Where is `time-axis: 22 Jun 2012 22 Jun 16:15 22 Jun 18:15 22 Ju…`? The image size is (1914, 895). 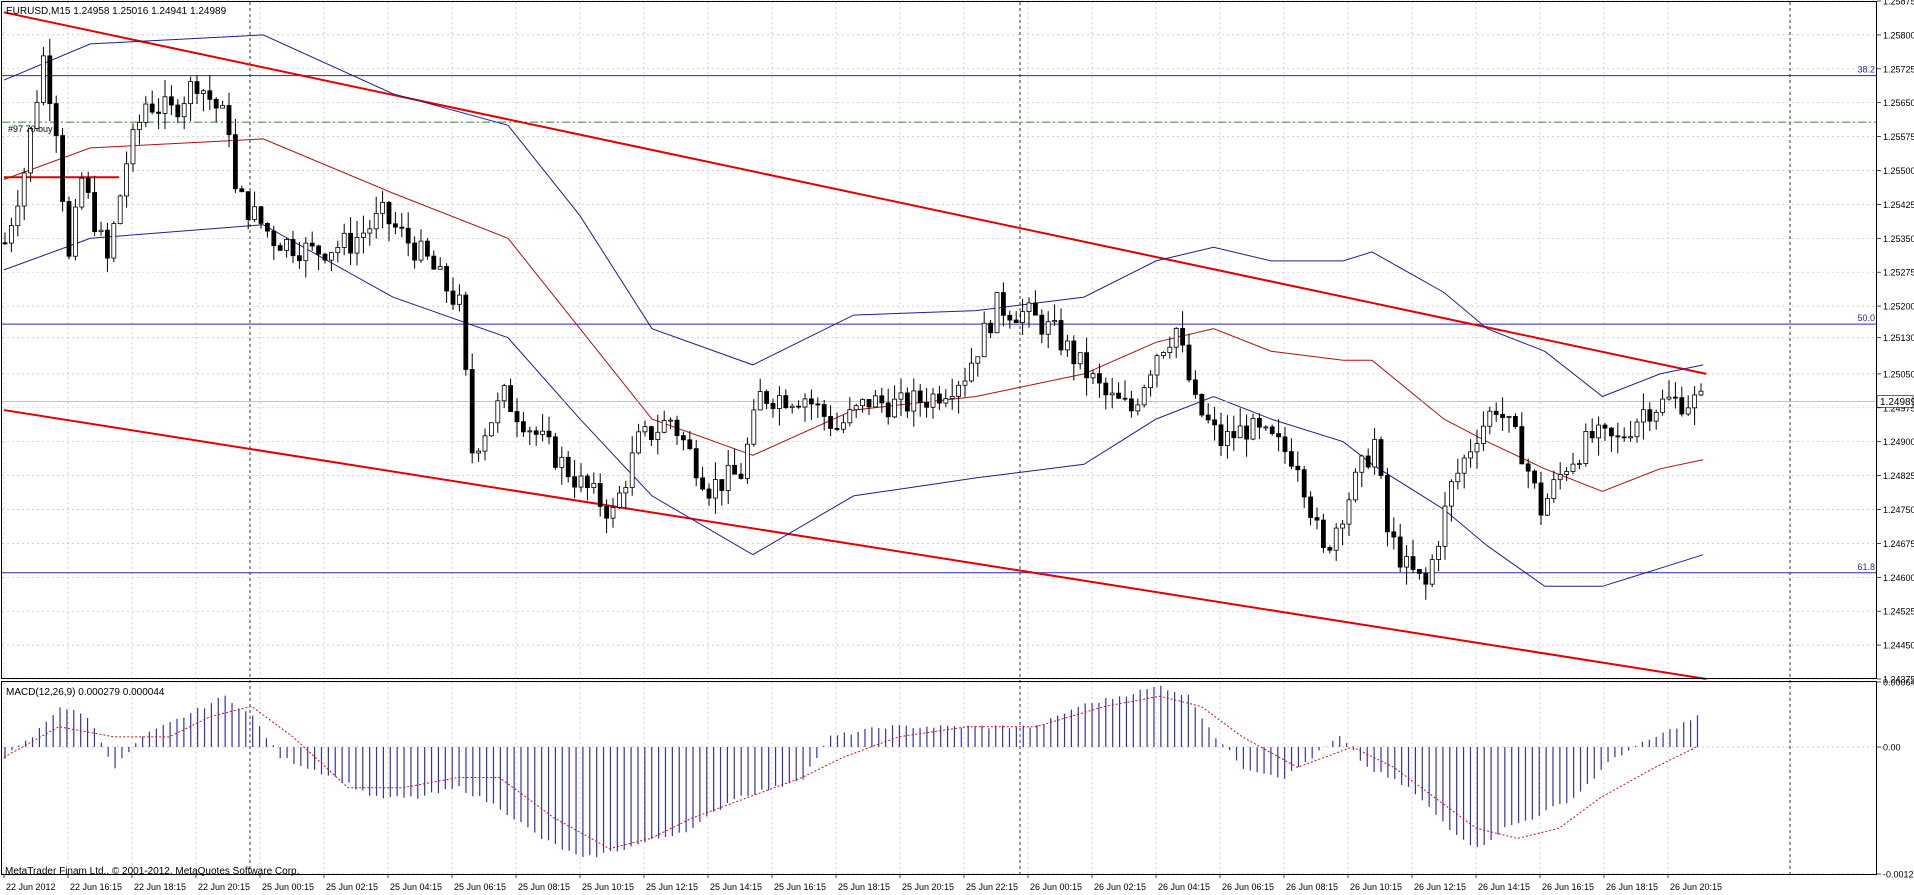
time-axis: 22 Jun 2012 22 Jun 16:15 22 Jun 18:15 22 Ju… is located at coordinates (862, 883).